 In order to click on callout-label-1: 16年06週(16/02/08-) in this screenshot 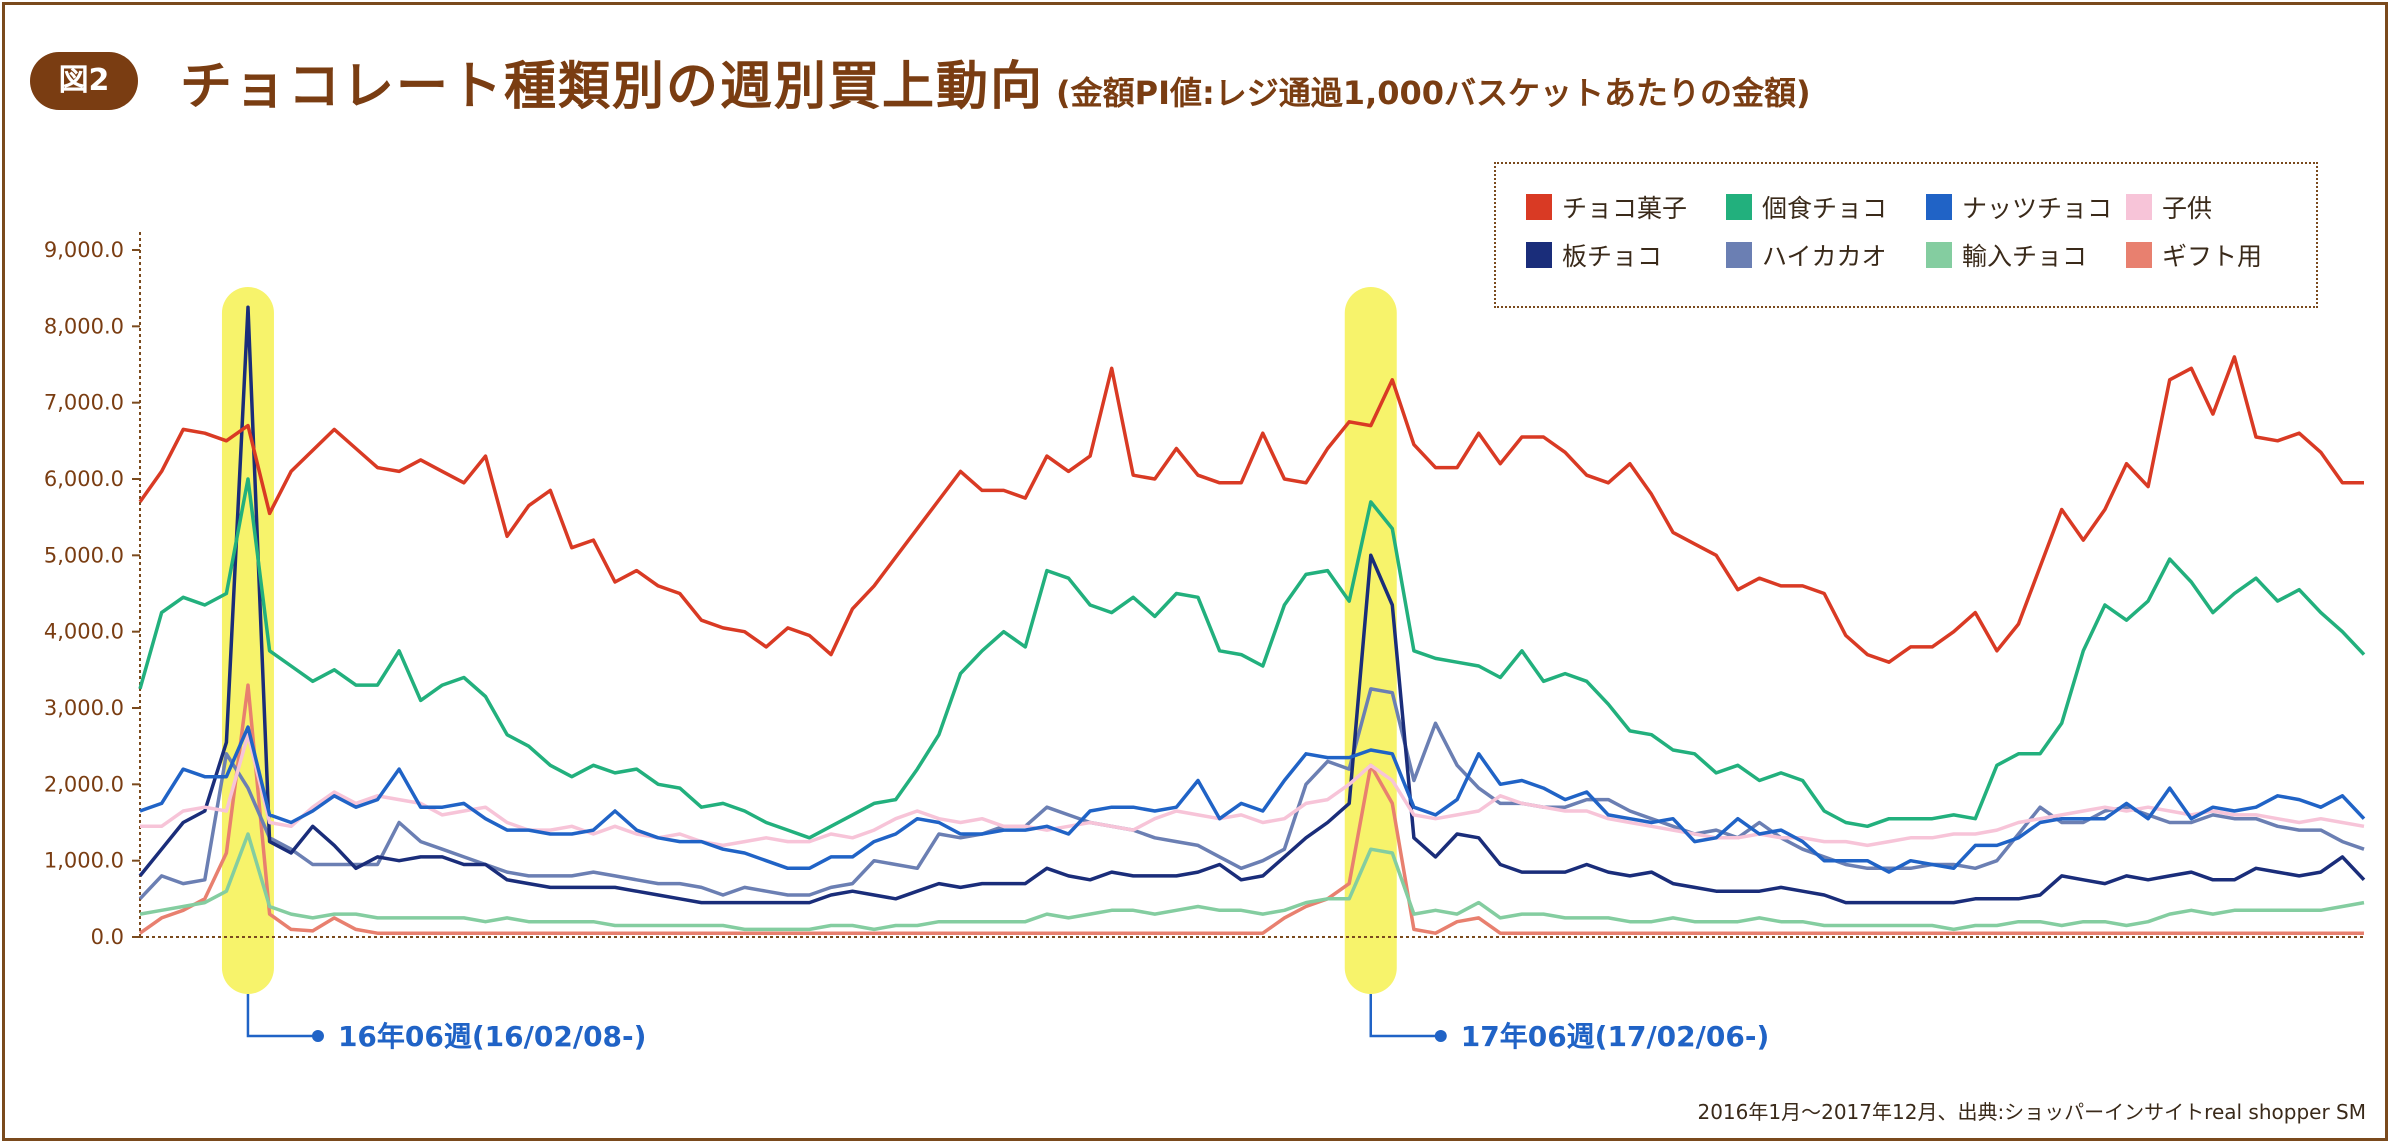, I will do `click(492, 1036)`.